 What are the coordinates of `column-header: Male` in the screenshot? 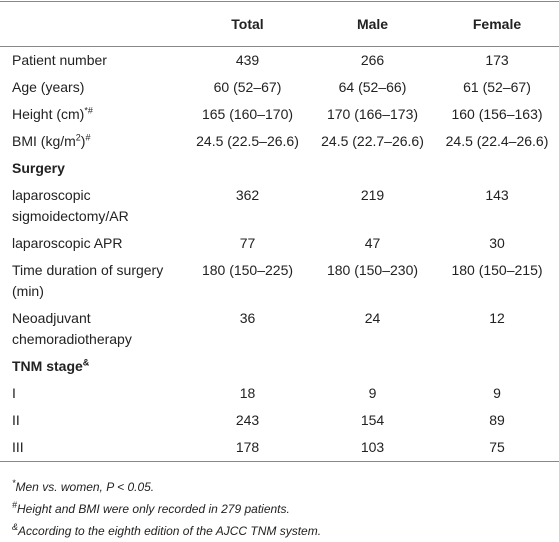 It's located at (372, 24).